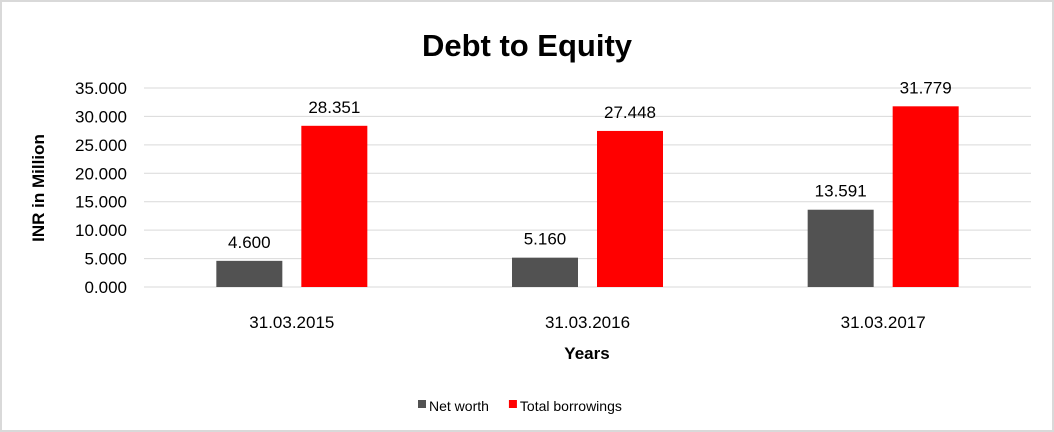 This screenshot has width=1054, height=432. I want to click on x-tick-label: 31.03.2015, so click(291, 322).